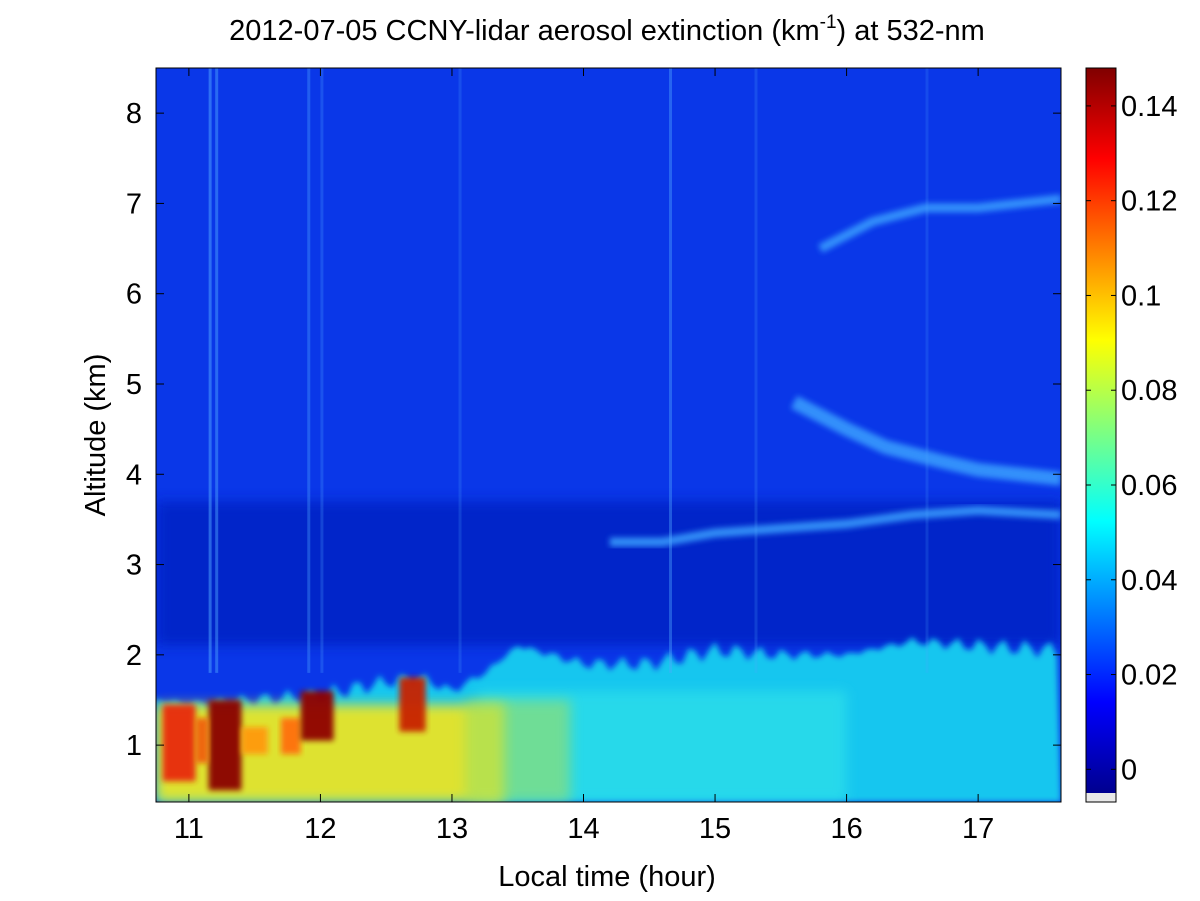  I want to click on x-tick-label: 11, so click(189, 829).